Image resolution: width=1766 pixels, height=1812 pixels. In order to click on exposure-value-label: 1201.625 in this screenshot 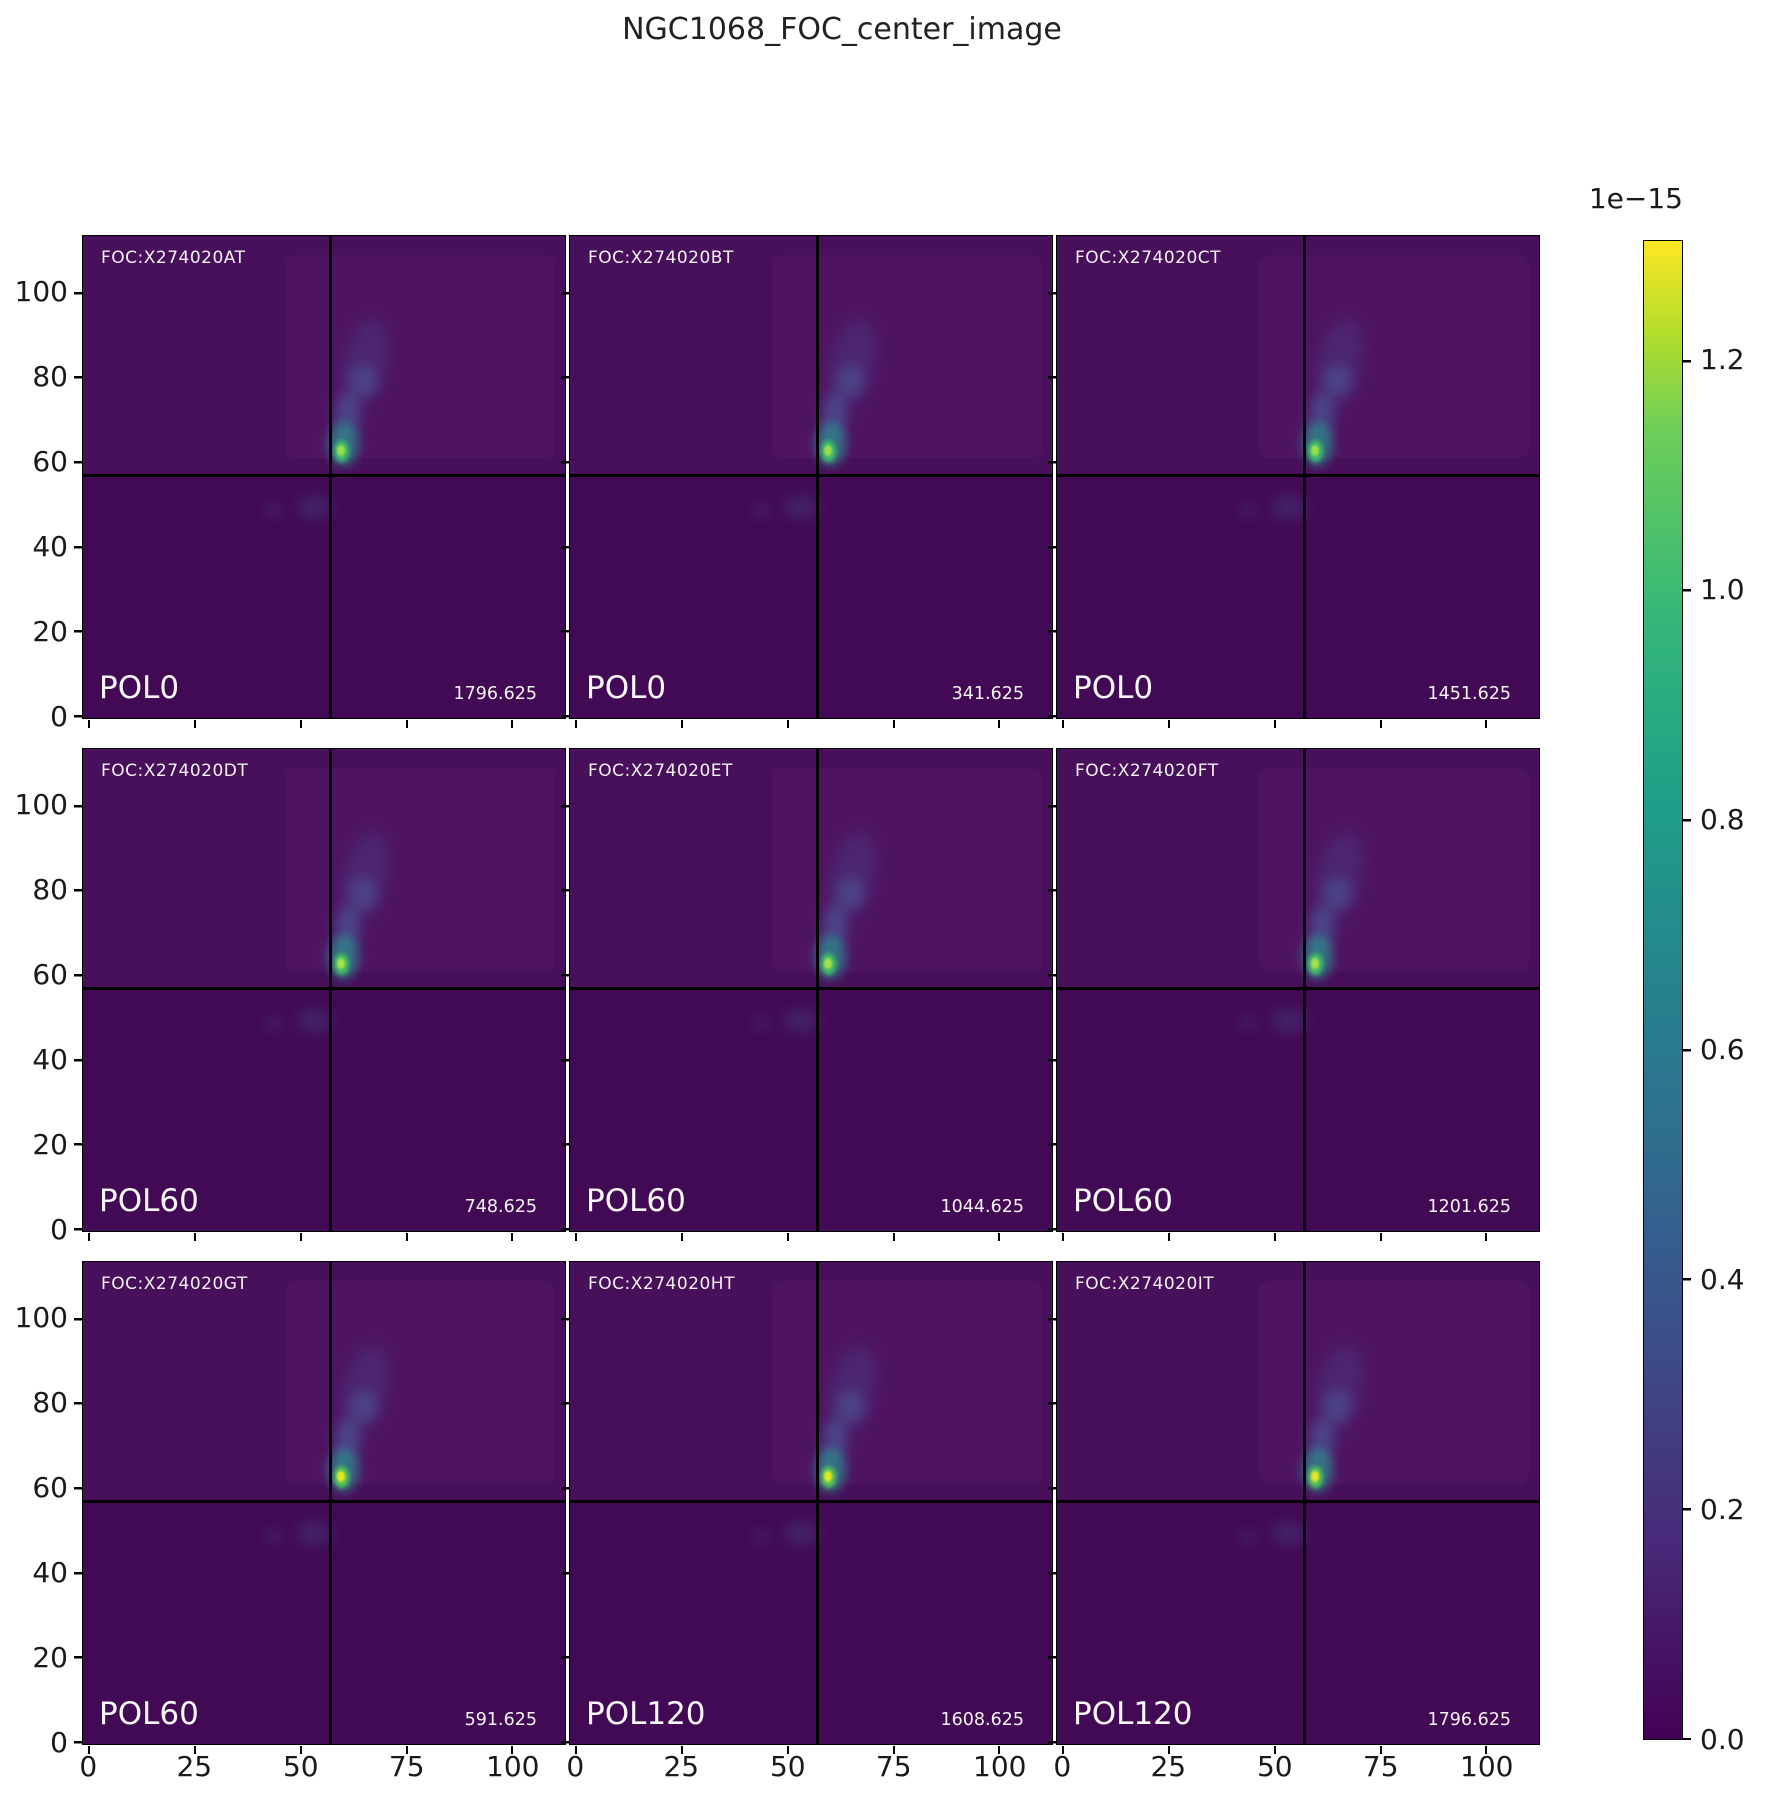, I will do `click(1469, 1207)`.